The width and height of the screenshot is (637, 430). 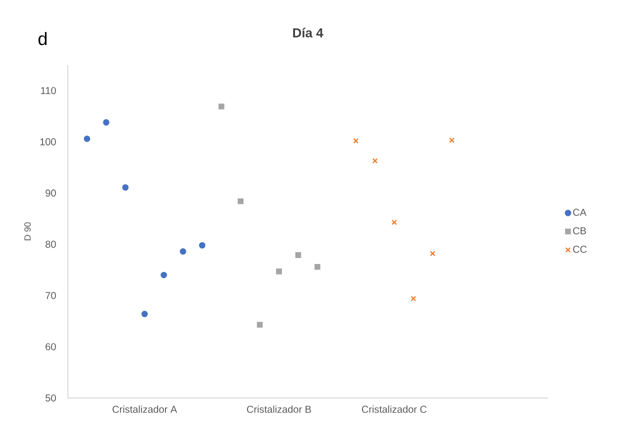 I want to click on legend-label: CA, so click(x=579, y=212).